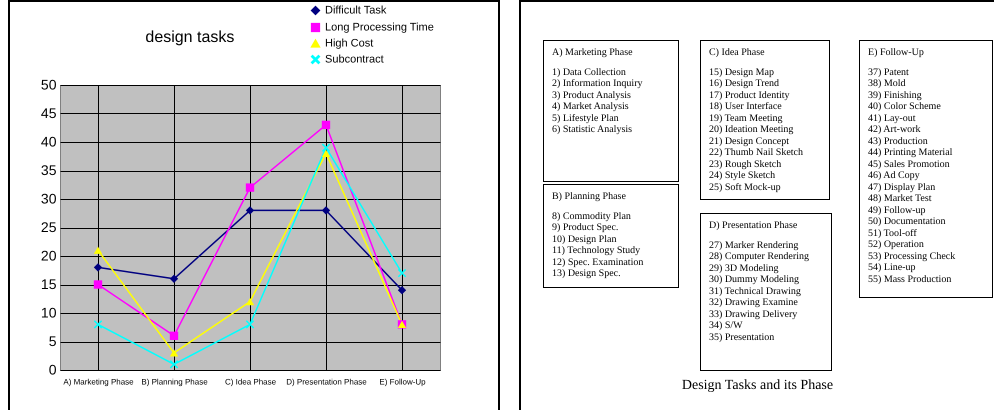 The image size is (994, 410). What do you see at coordinates (48, 284) in the screenshot?
I see `y-tick-label: 15` at bounding box center [48, 284].